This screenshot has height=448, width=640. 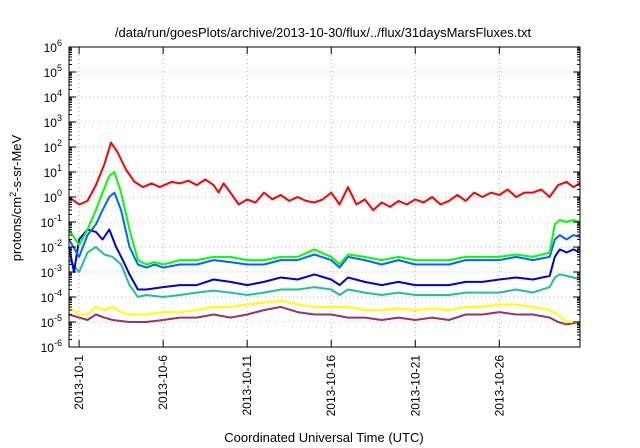 I want to click on y-axis-label-sup: 2, so click(x=13, y=194).